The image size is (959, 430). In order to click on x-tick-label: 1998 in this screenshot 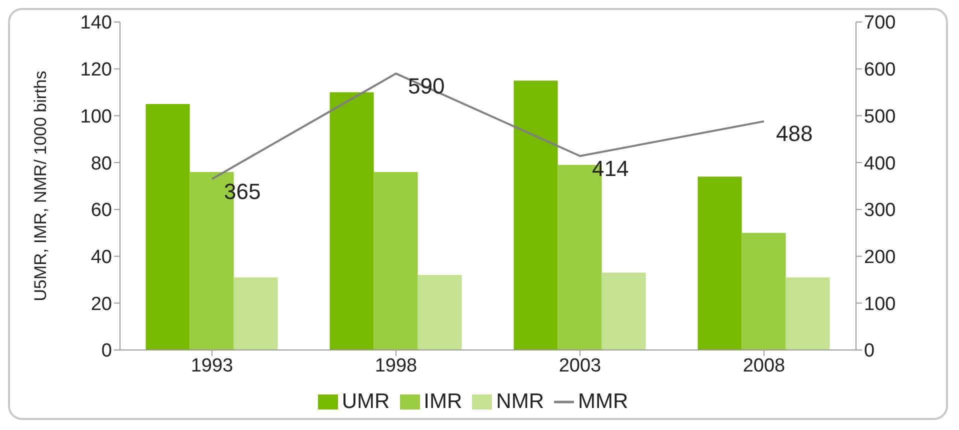, I will do `click(396, 365)`.